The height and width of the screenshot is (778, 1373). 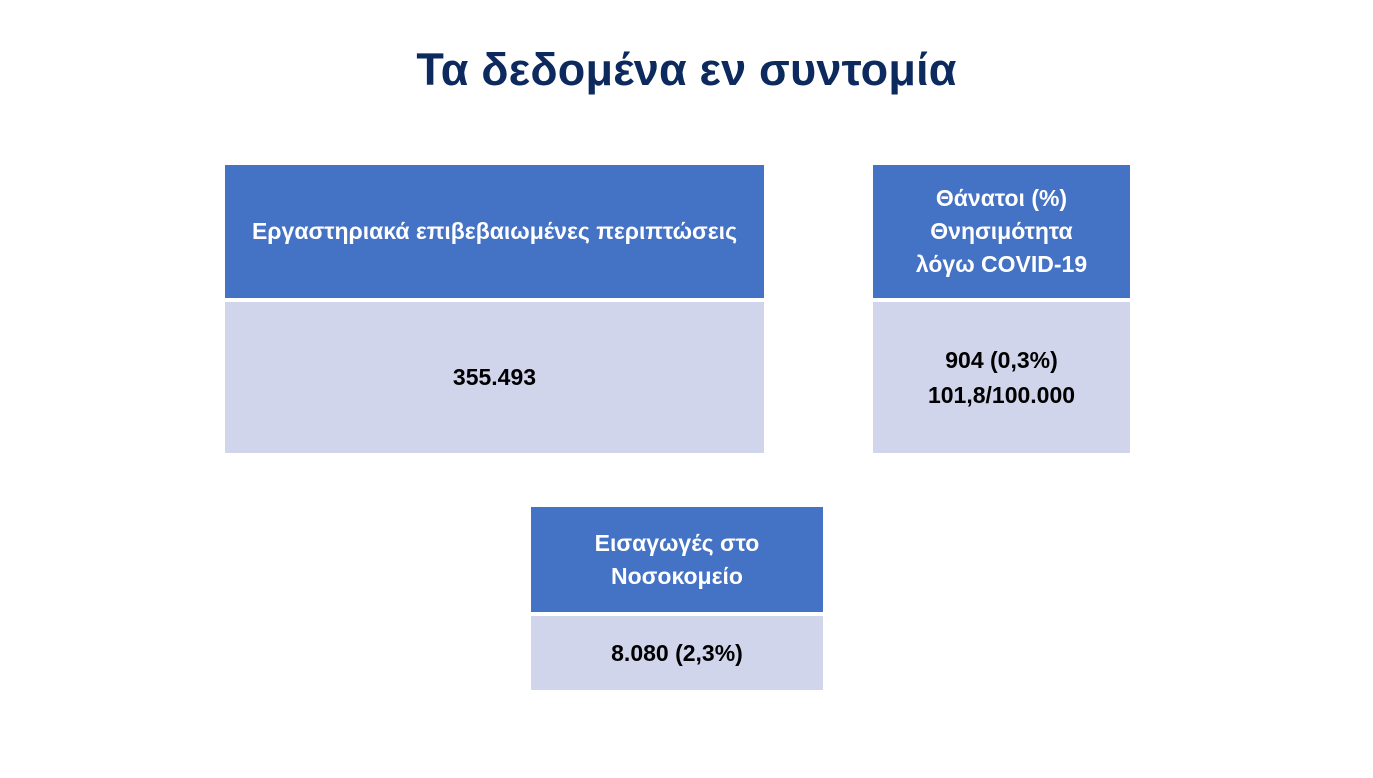 I want to click on card-header: Εισαγωγές στο Νοσοκομείο, so click(x=677, y=559).